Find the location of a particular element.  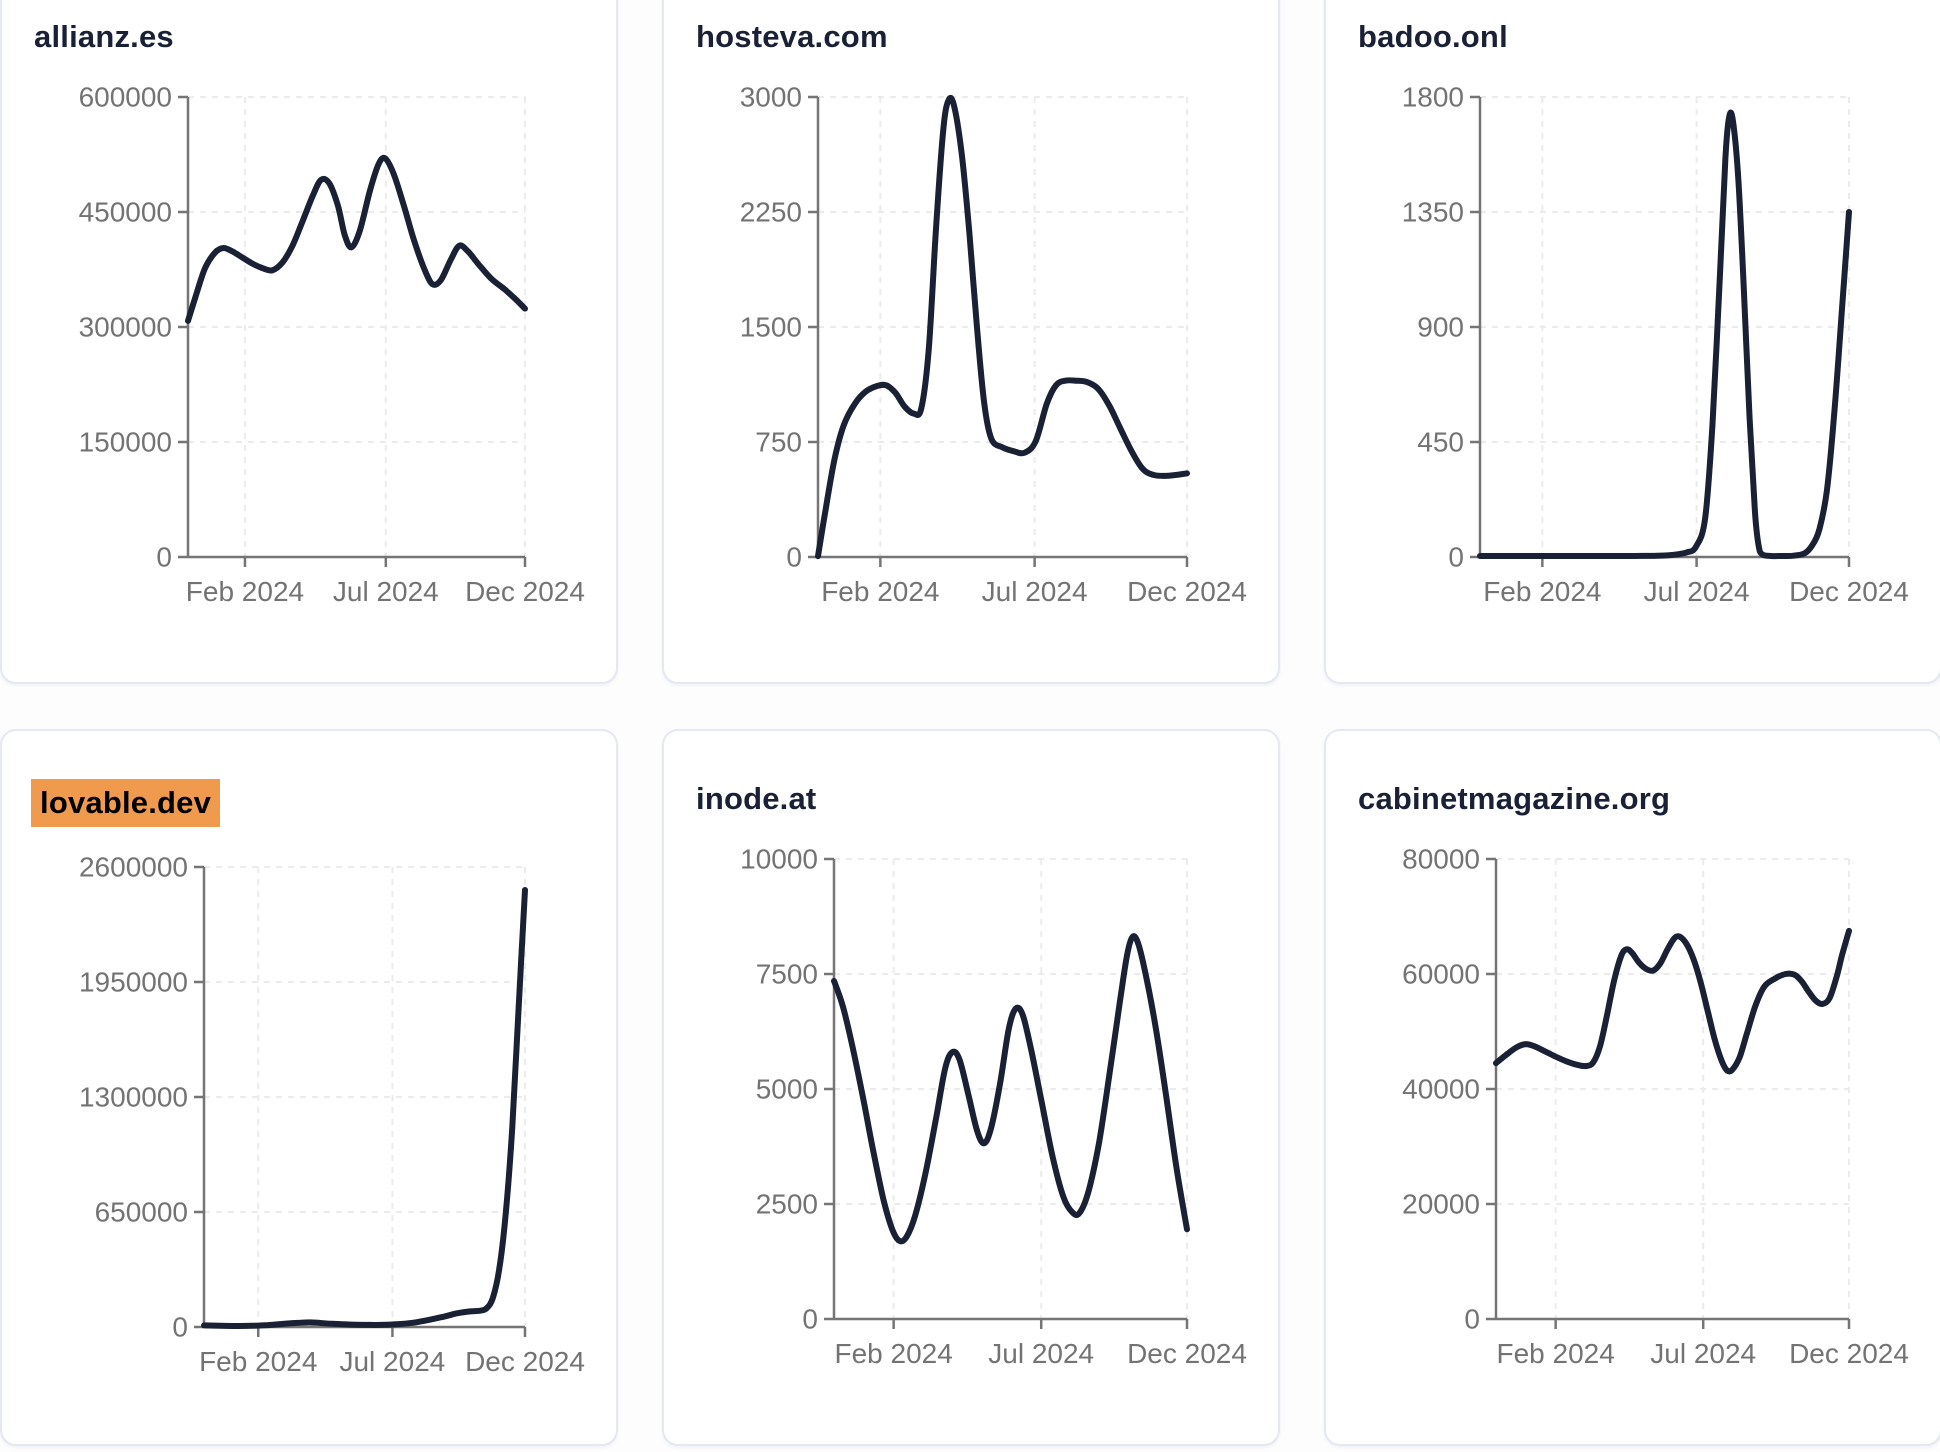

traffic-line-chart: 0 750 1500 2250 3000 Feb 2024 Jul 2024 Dec 2024 is located at coordinates (993, 345).